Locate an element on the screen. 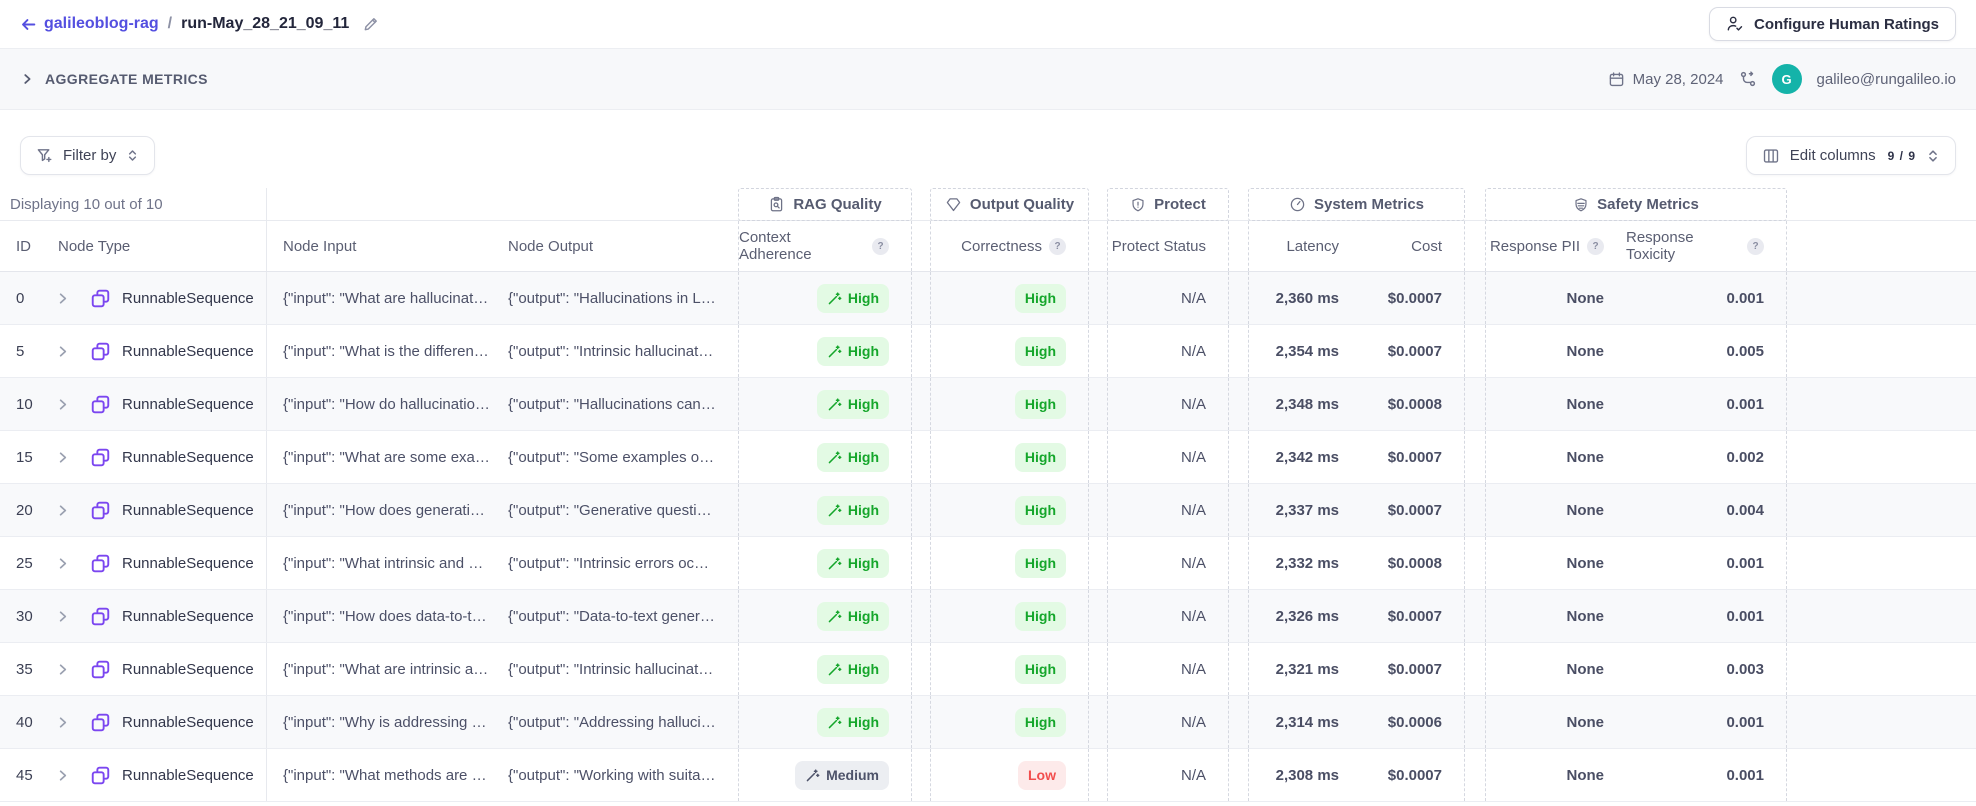 Image resolution: width=1976 pixels, height=806 pixels. col-header-node-output: Node Output is located at coordinates (551, 246).